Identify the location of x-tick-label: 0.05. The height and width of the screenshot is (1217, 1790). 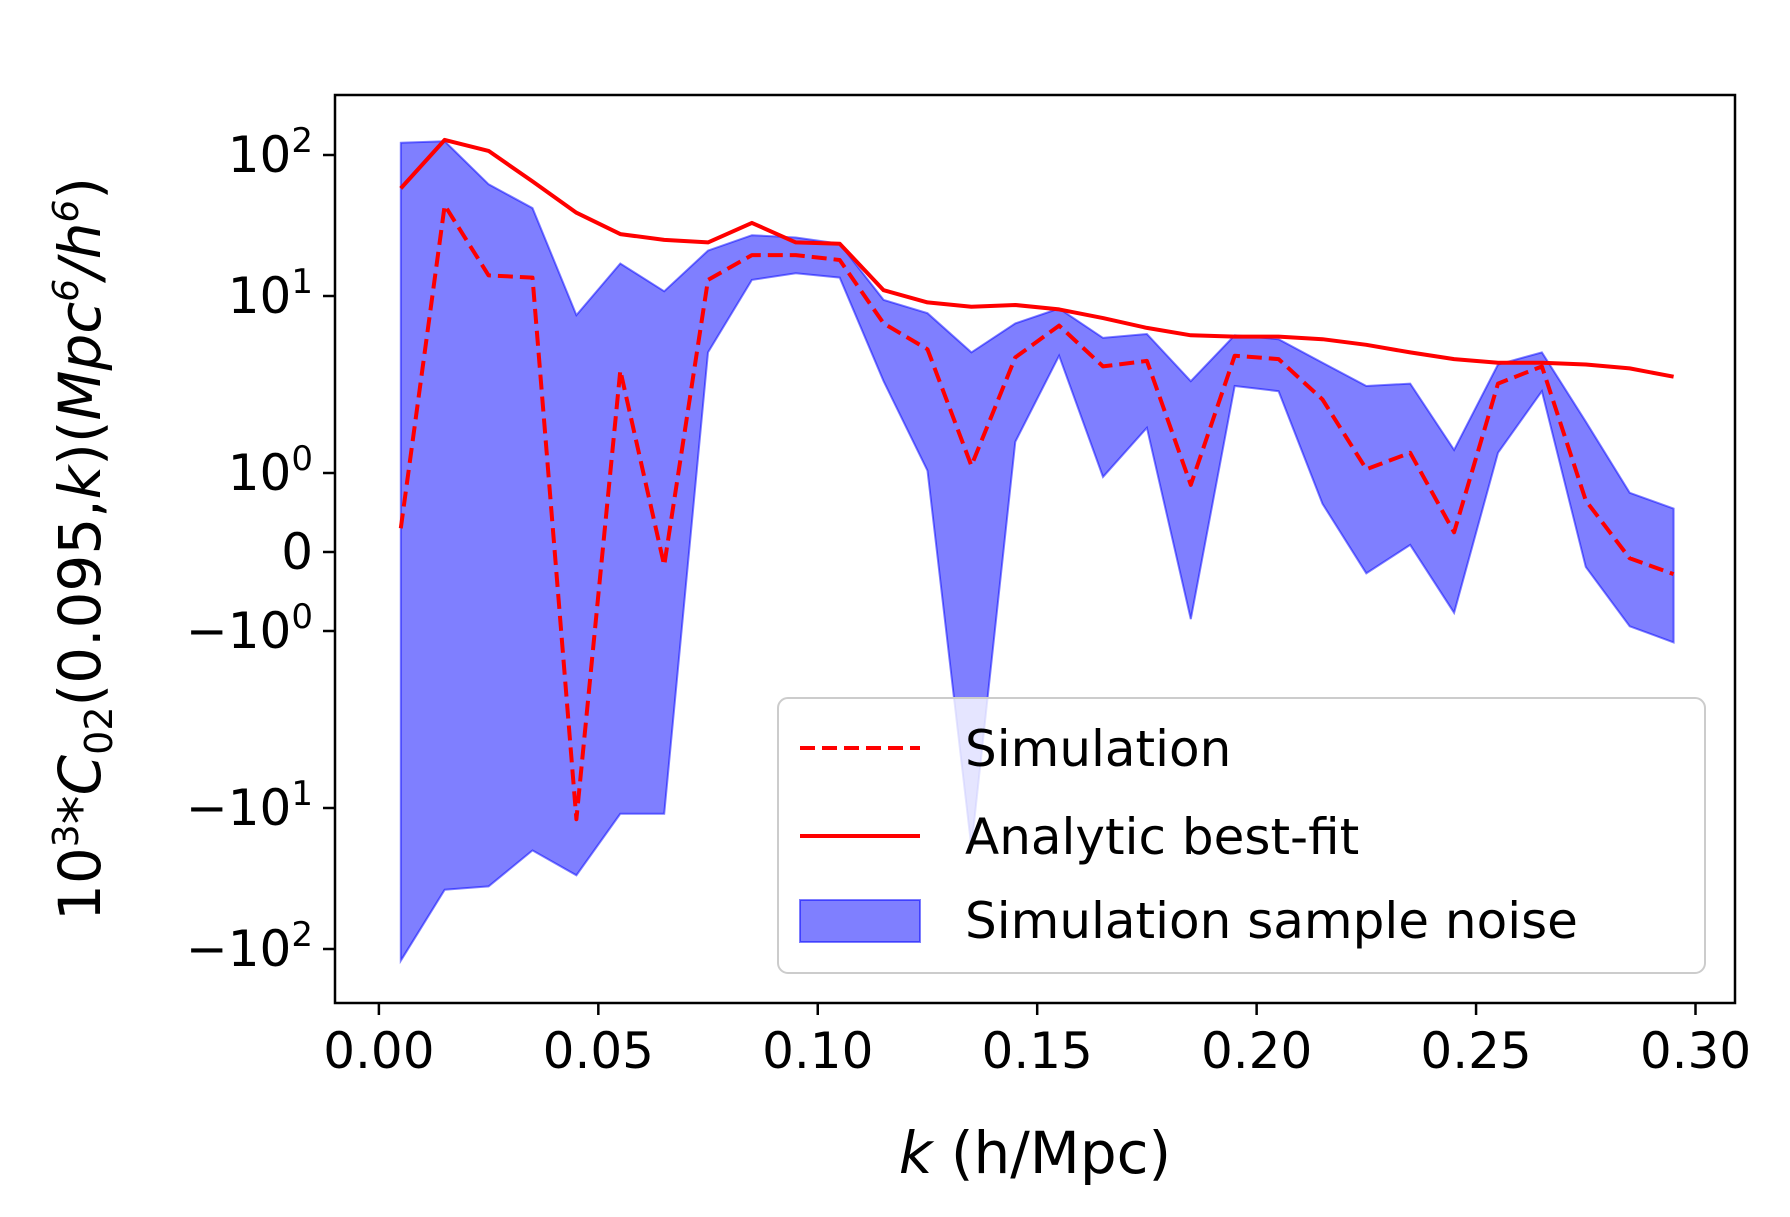
(598, 1051).